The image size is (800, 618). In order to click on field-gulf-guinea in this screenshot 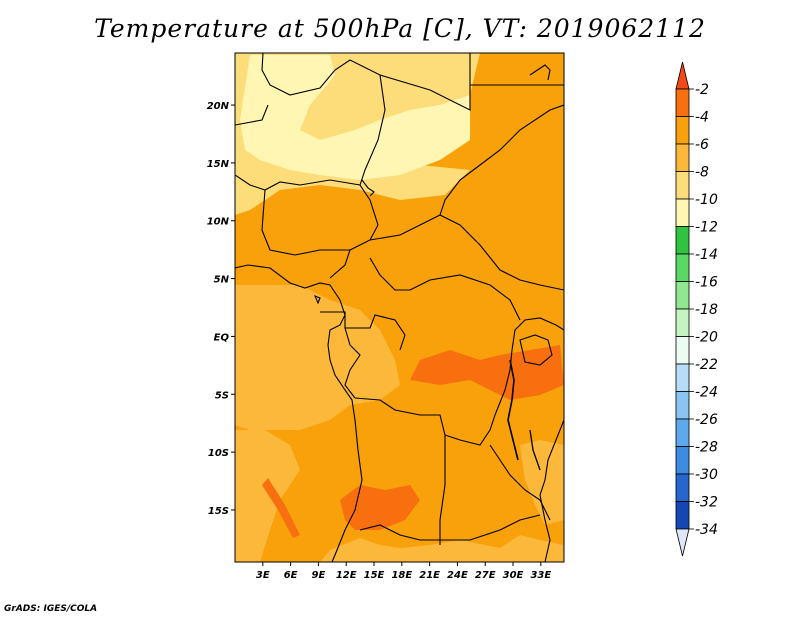, I will do `click(317, 357)`.